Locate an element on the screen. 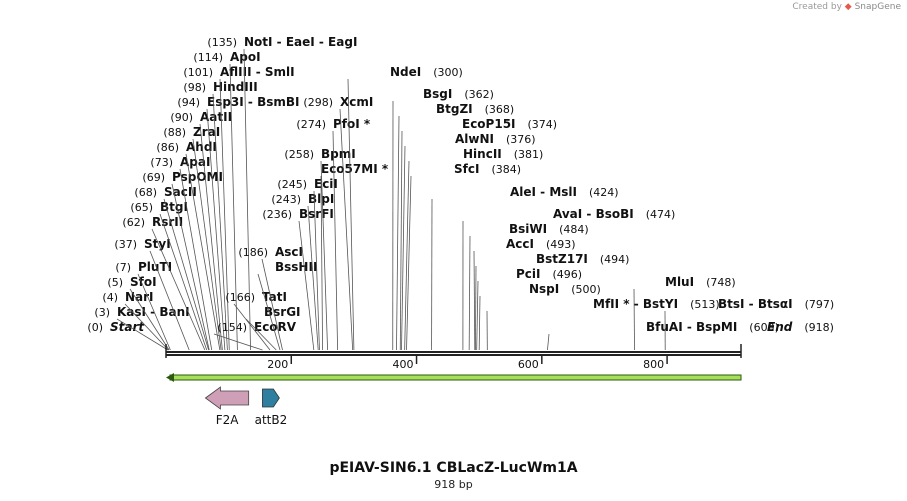 This screenshot has height=501, width=907. site-avai: AvaI - BsoBI (474) is located at coordinates (569, 279).